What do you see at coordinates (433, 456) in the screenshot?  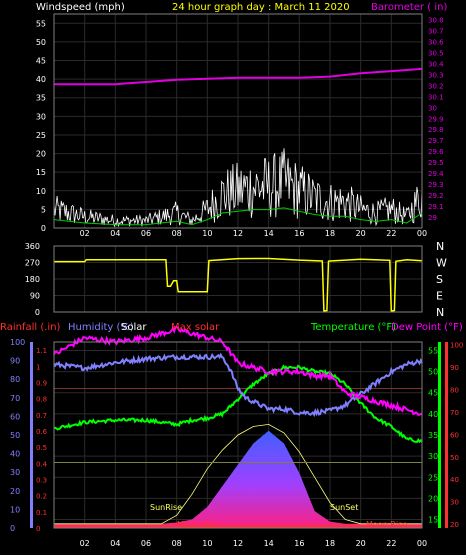 I see `temperature-tick-label: 30` at bounding box center [433, 456].